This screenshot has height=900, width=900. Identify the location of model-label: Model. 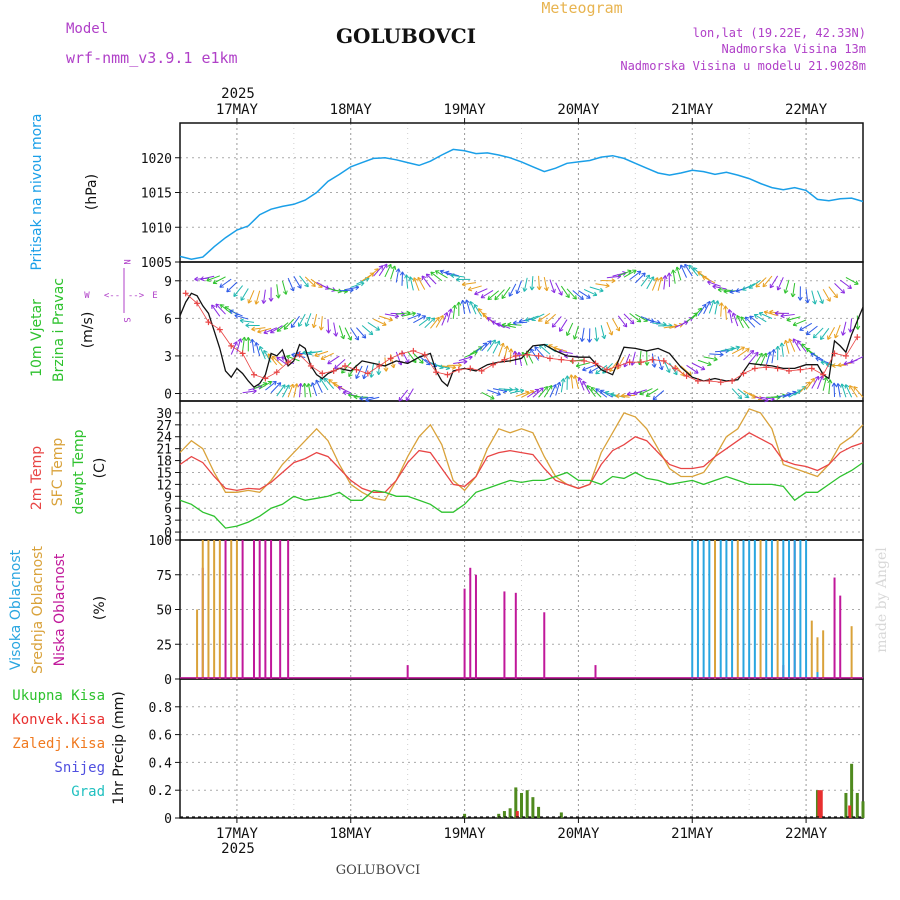
(87, 29).